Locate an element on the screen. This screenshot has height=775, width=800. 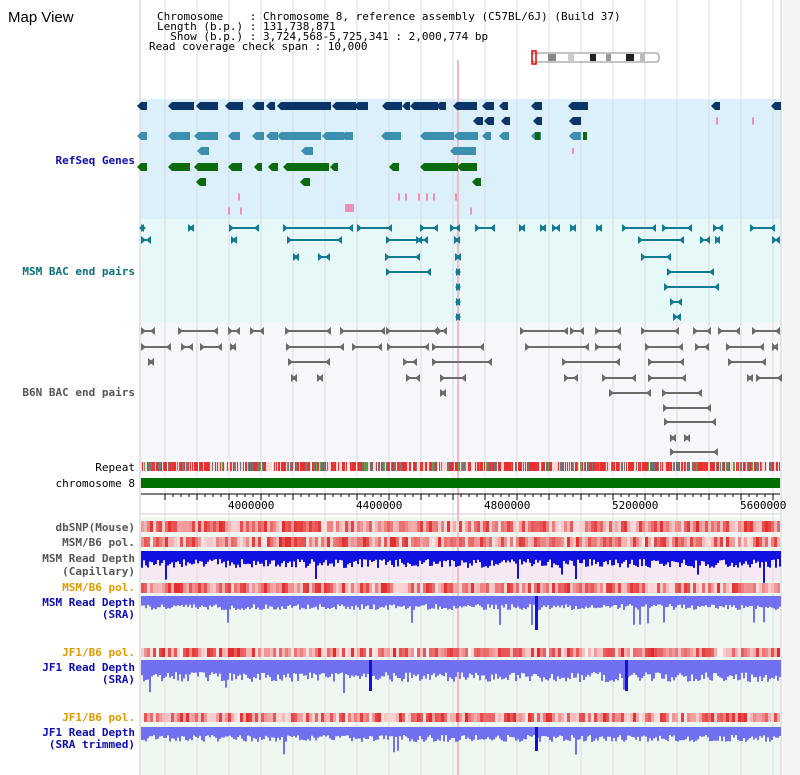
track-label-msm-bac: MSM BAC end pairs is located at coordinates (78, 271).